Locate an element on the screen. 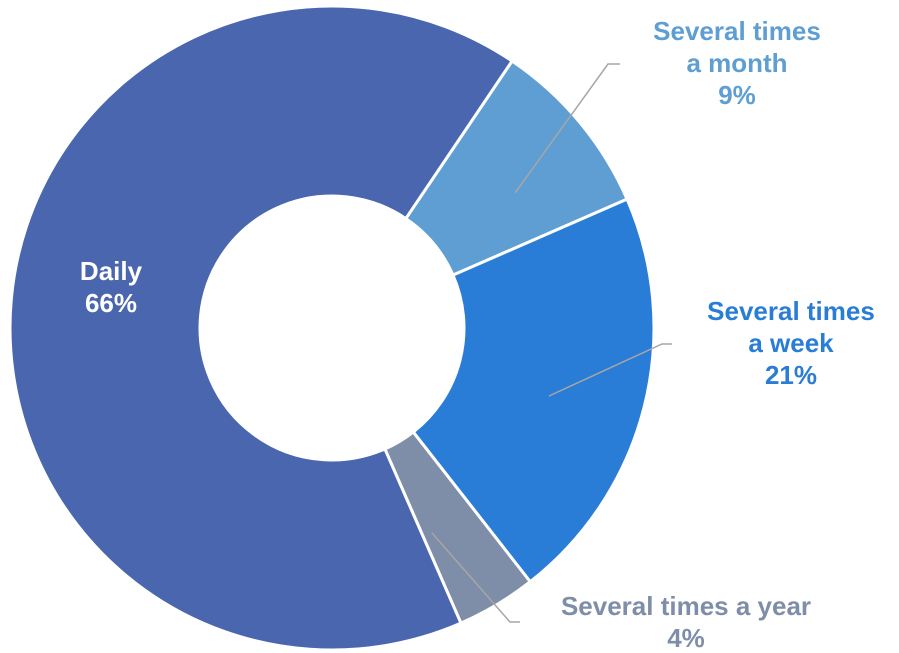 This screenshot has height=653, width=899. slice-percent: 9% is located at coordinates (737, 95).